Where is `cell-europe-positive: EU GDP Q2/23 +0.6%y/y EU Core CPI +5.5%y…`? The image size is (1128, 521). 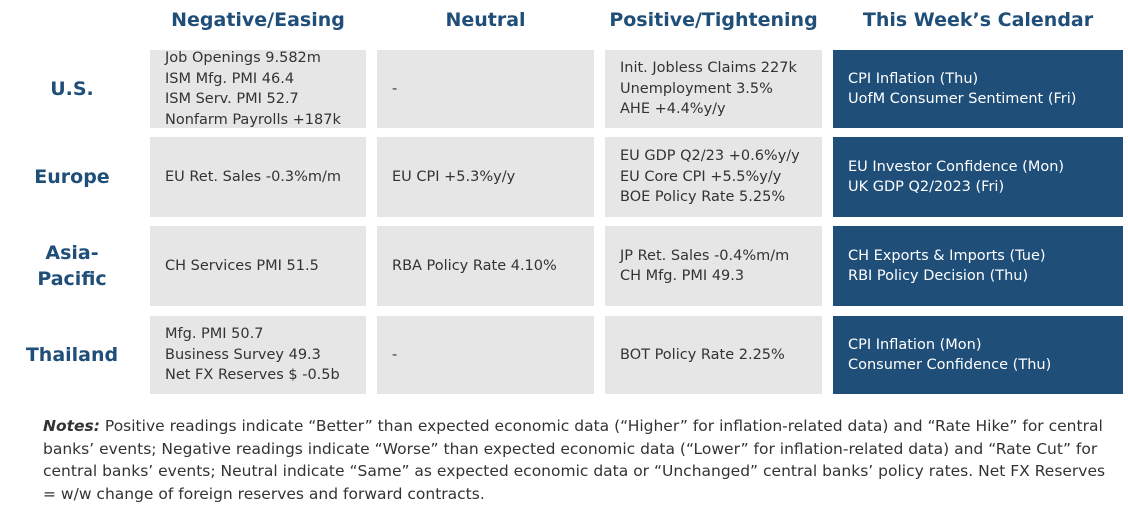
cell-europe-positive: EU GDP Q2/23 +0.6%y/y EU Core CPI +5.5%y… is located at coordinates (713, 177).